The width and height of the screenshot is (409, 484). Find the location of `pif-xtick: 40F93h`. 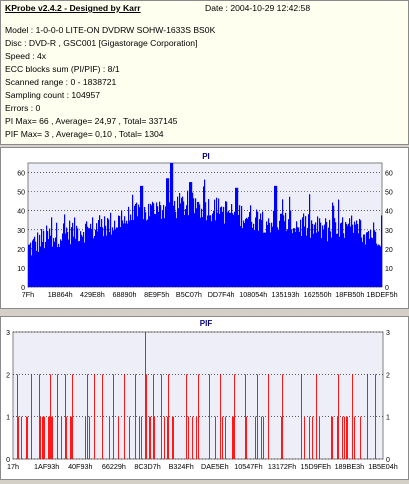

pif-xtick: 40F93h is located at coordinates (80, 466).